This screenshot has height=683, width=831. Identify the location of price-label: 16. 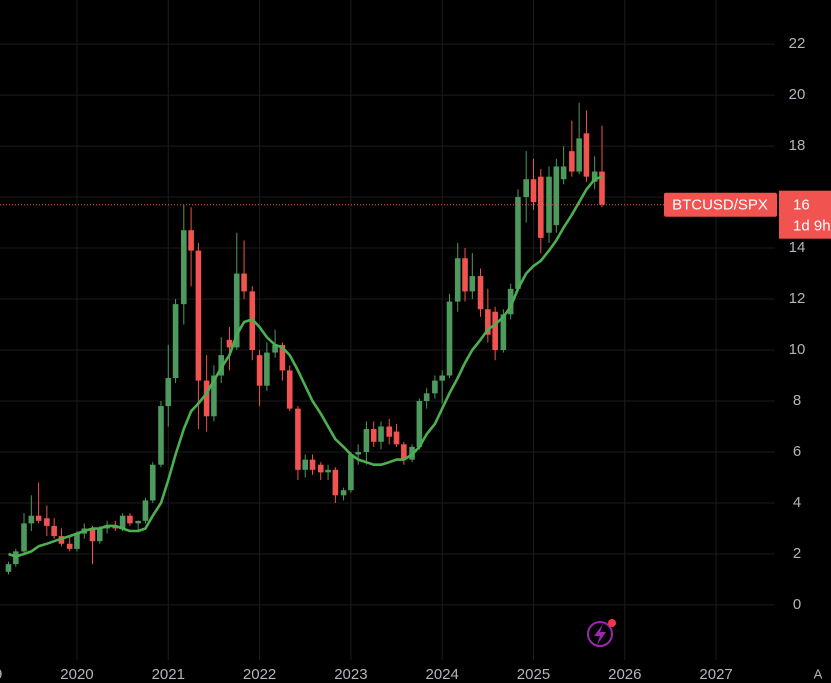
(801, 205).